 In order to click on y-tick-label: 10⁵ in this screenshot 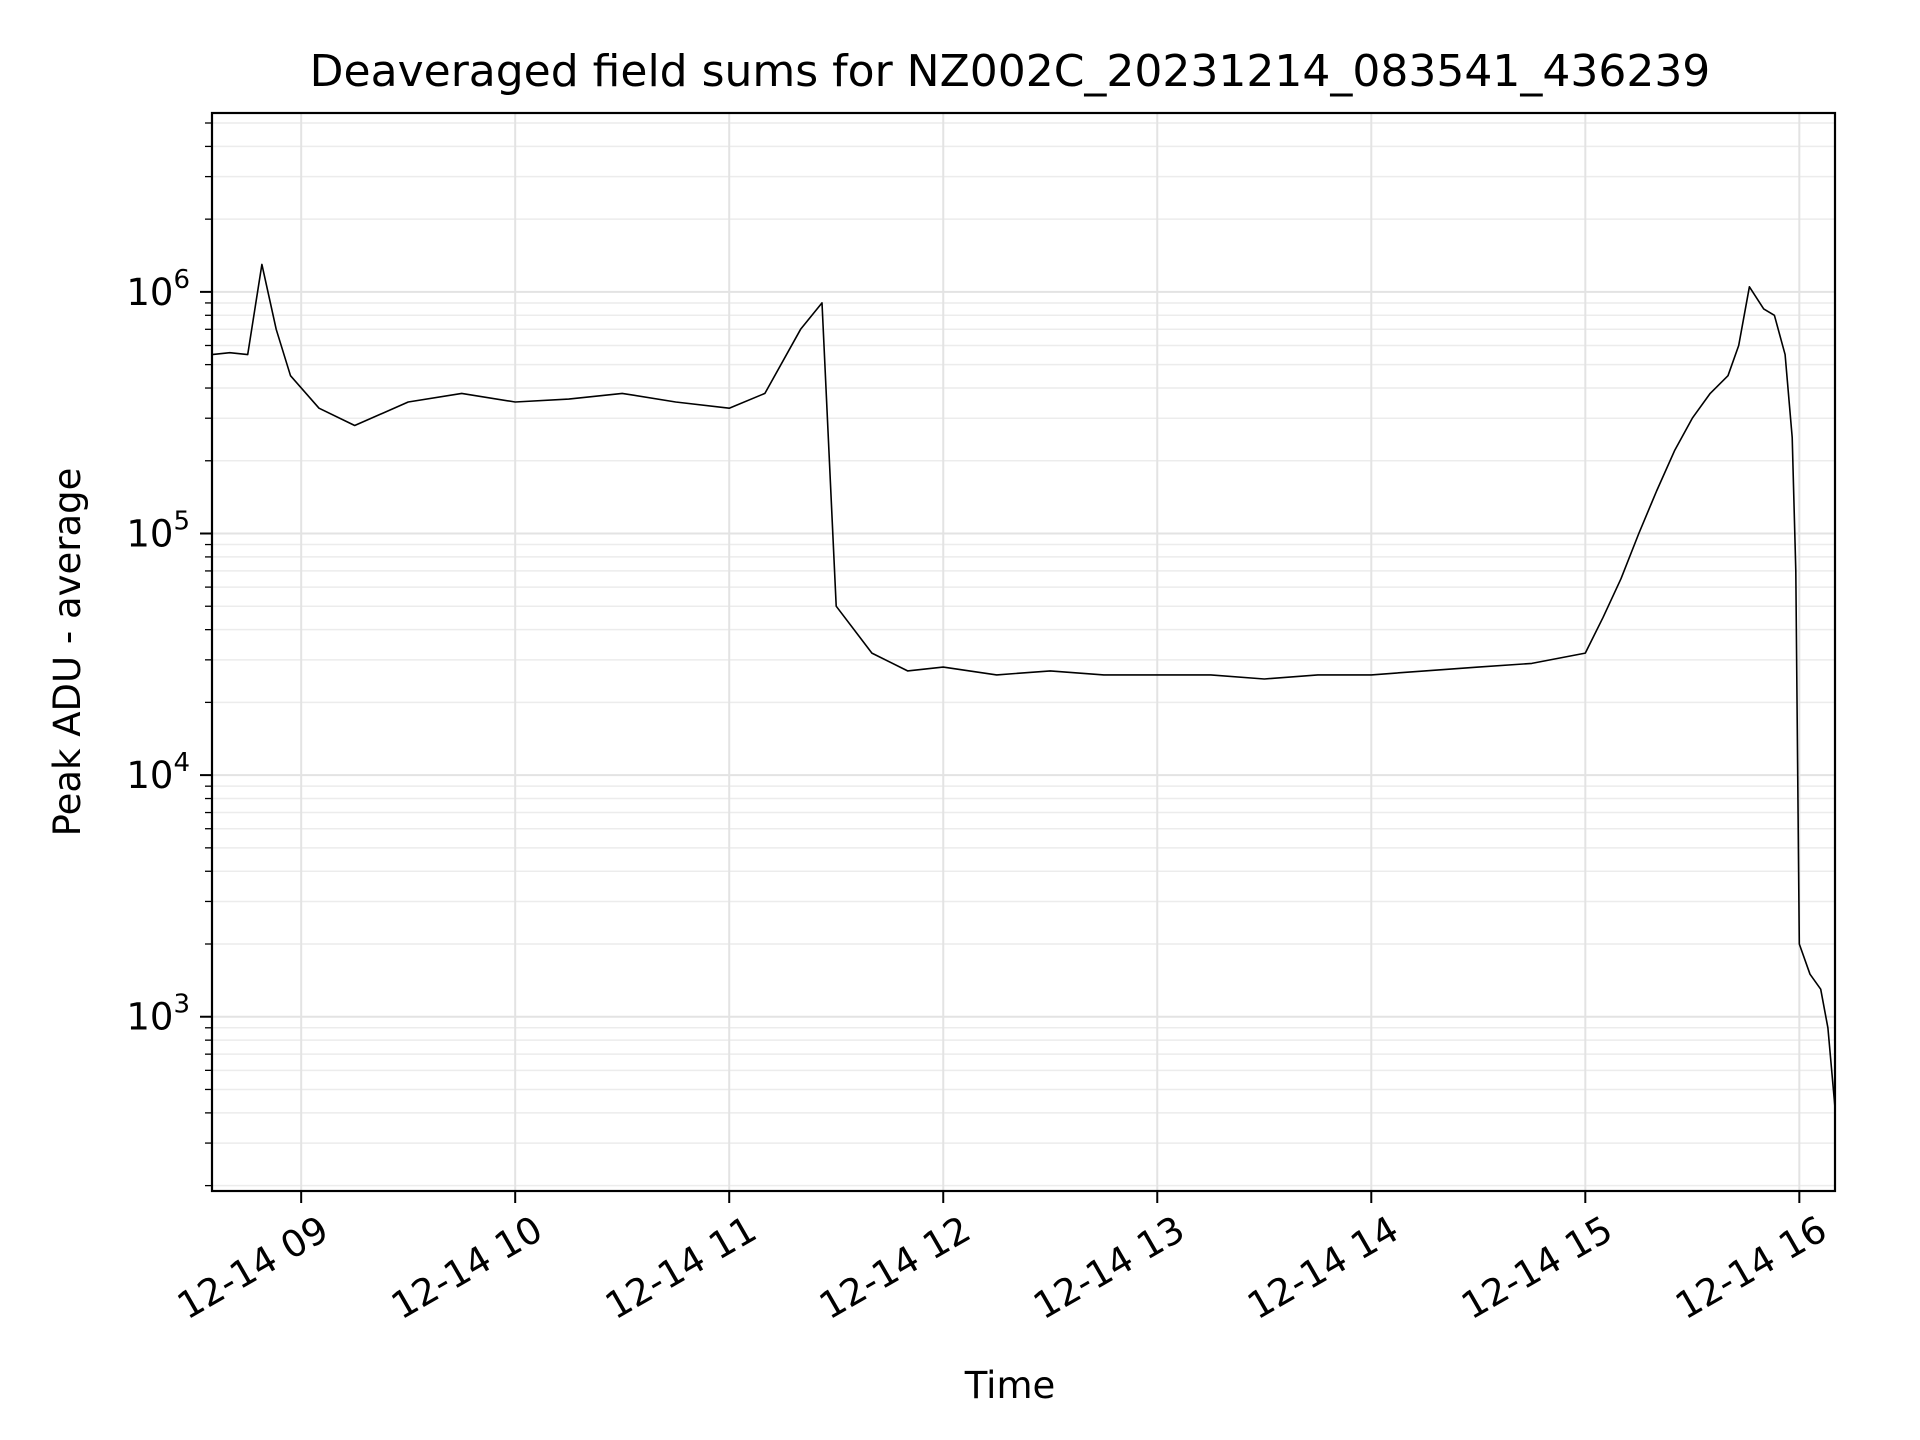, I will do `click(158, 531)`.